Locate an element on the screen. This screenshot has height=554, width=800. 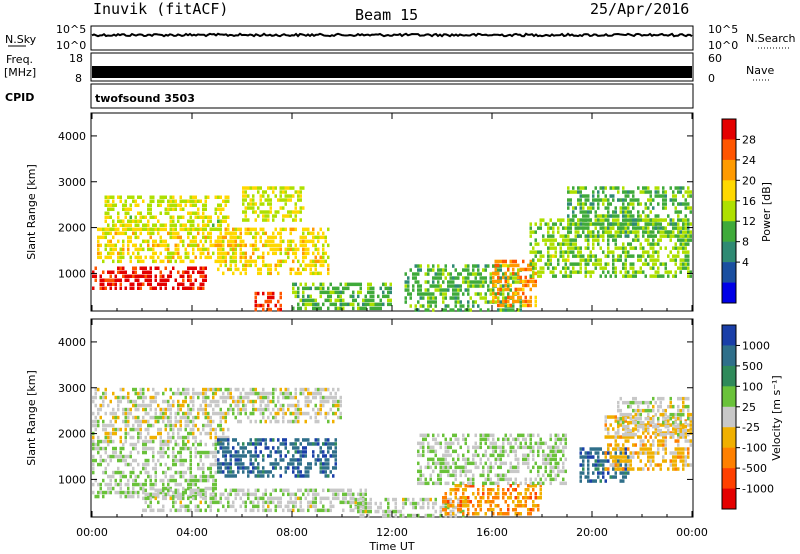
velocity-cbar-tick-4: -25 is located at coordinates (751, 427).